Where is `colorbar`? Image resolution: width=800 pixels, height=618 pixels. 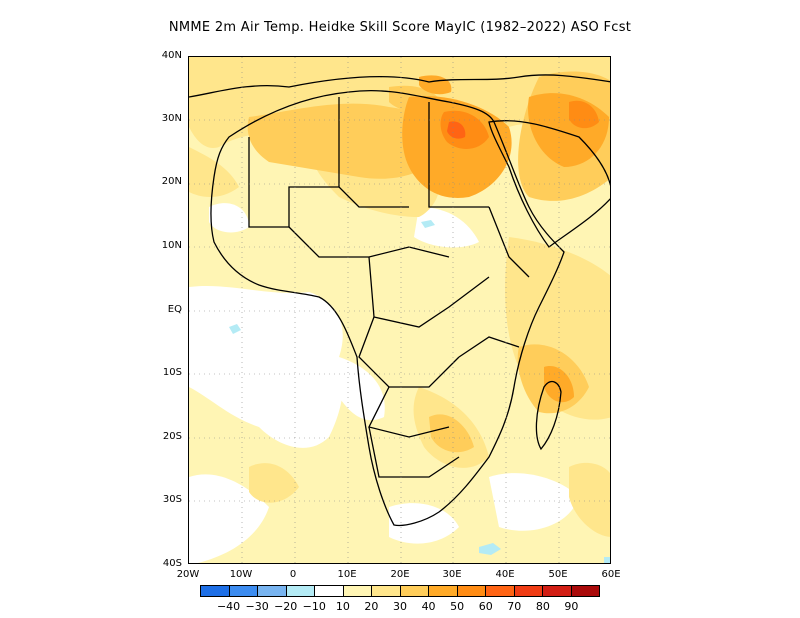
colorbar is located at coordinates (400, 591).